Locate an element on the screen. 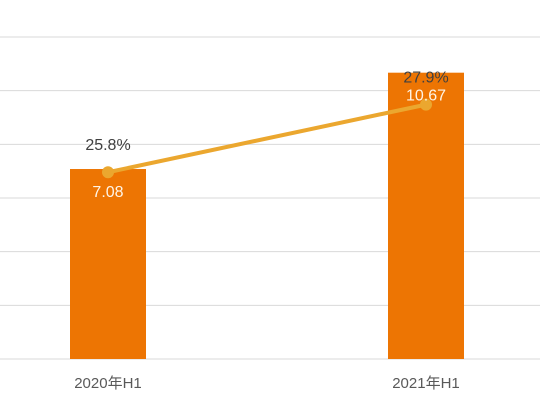 The height and width of the screenshot is (405, 540). bar-value-label: 7.08 is located at coordinates (107, 192).